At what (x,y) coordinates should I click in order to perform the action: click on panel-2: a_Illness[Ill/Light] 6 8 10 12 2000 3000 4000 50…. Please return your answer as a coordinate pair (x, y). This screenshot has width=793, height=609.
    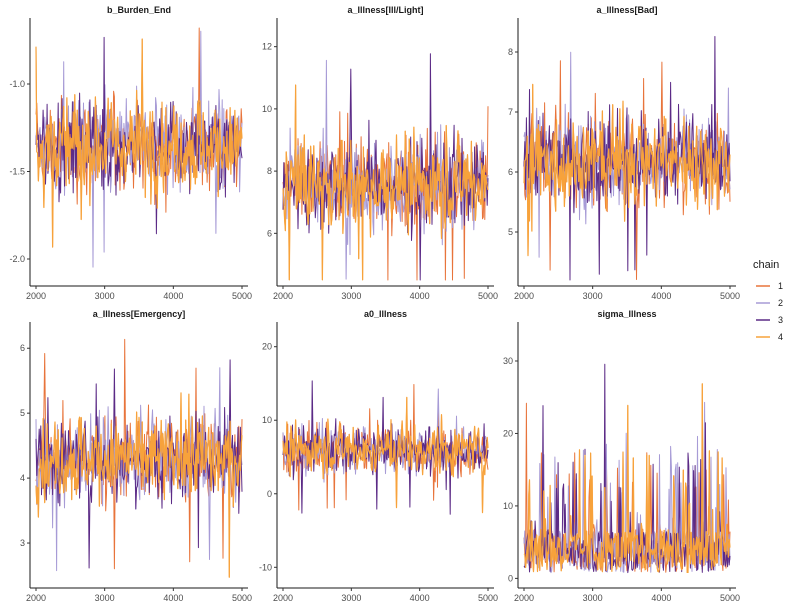
    Looking at the image, I should click on (380, 153).